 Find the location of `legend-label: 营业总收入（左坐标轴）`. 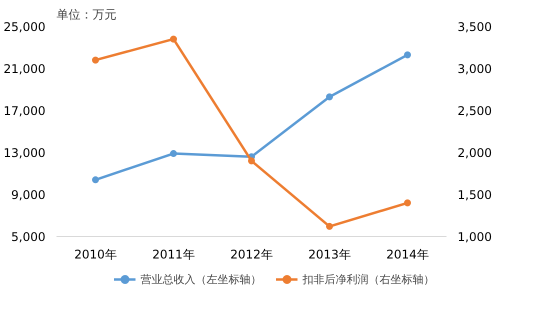

legend-label: 营业总收入（左坐标轴） is located at coordinates (201, 279).